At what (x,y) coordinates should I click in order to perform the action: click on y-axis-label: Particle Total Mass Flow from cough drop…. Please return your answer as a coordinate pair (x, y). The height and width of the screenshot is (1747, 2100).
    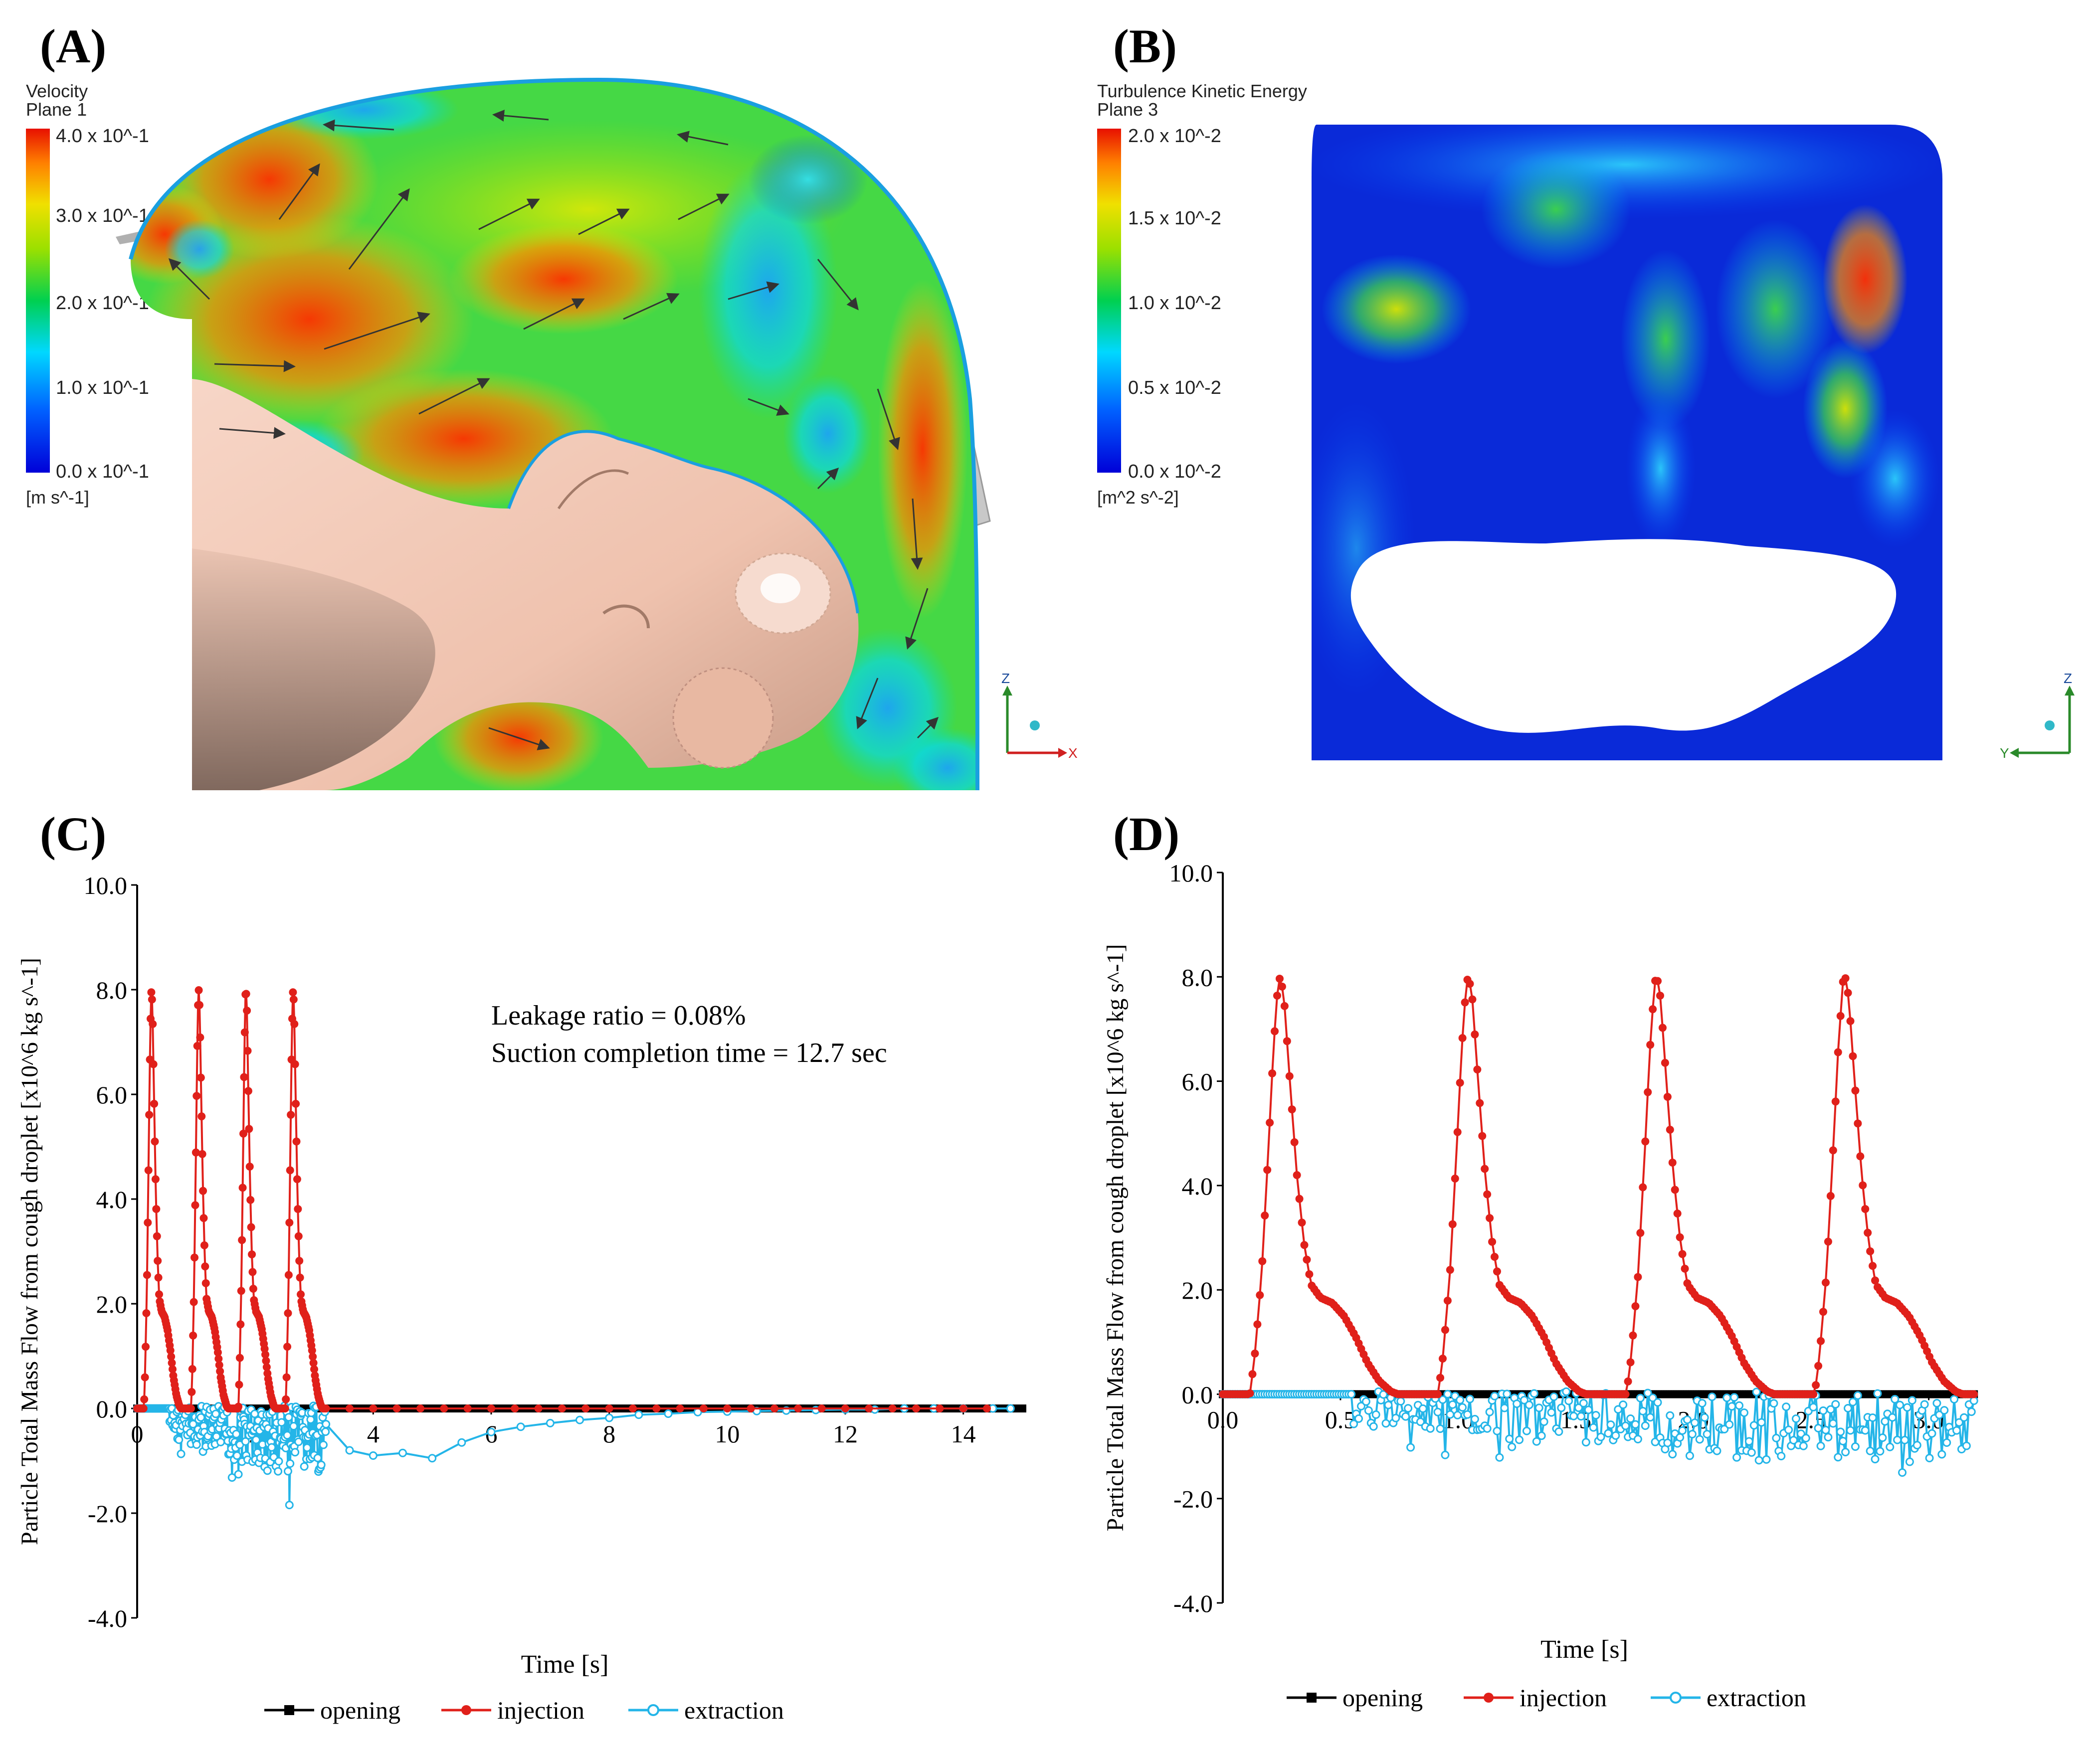
    Looking at the image, I should click on (1115, 1238).